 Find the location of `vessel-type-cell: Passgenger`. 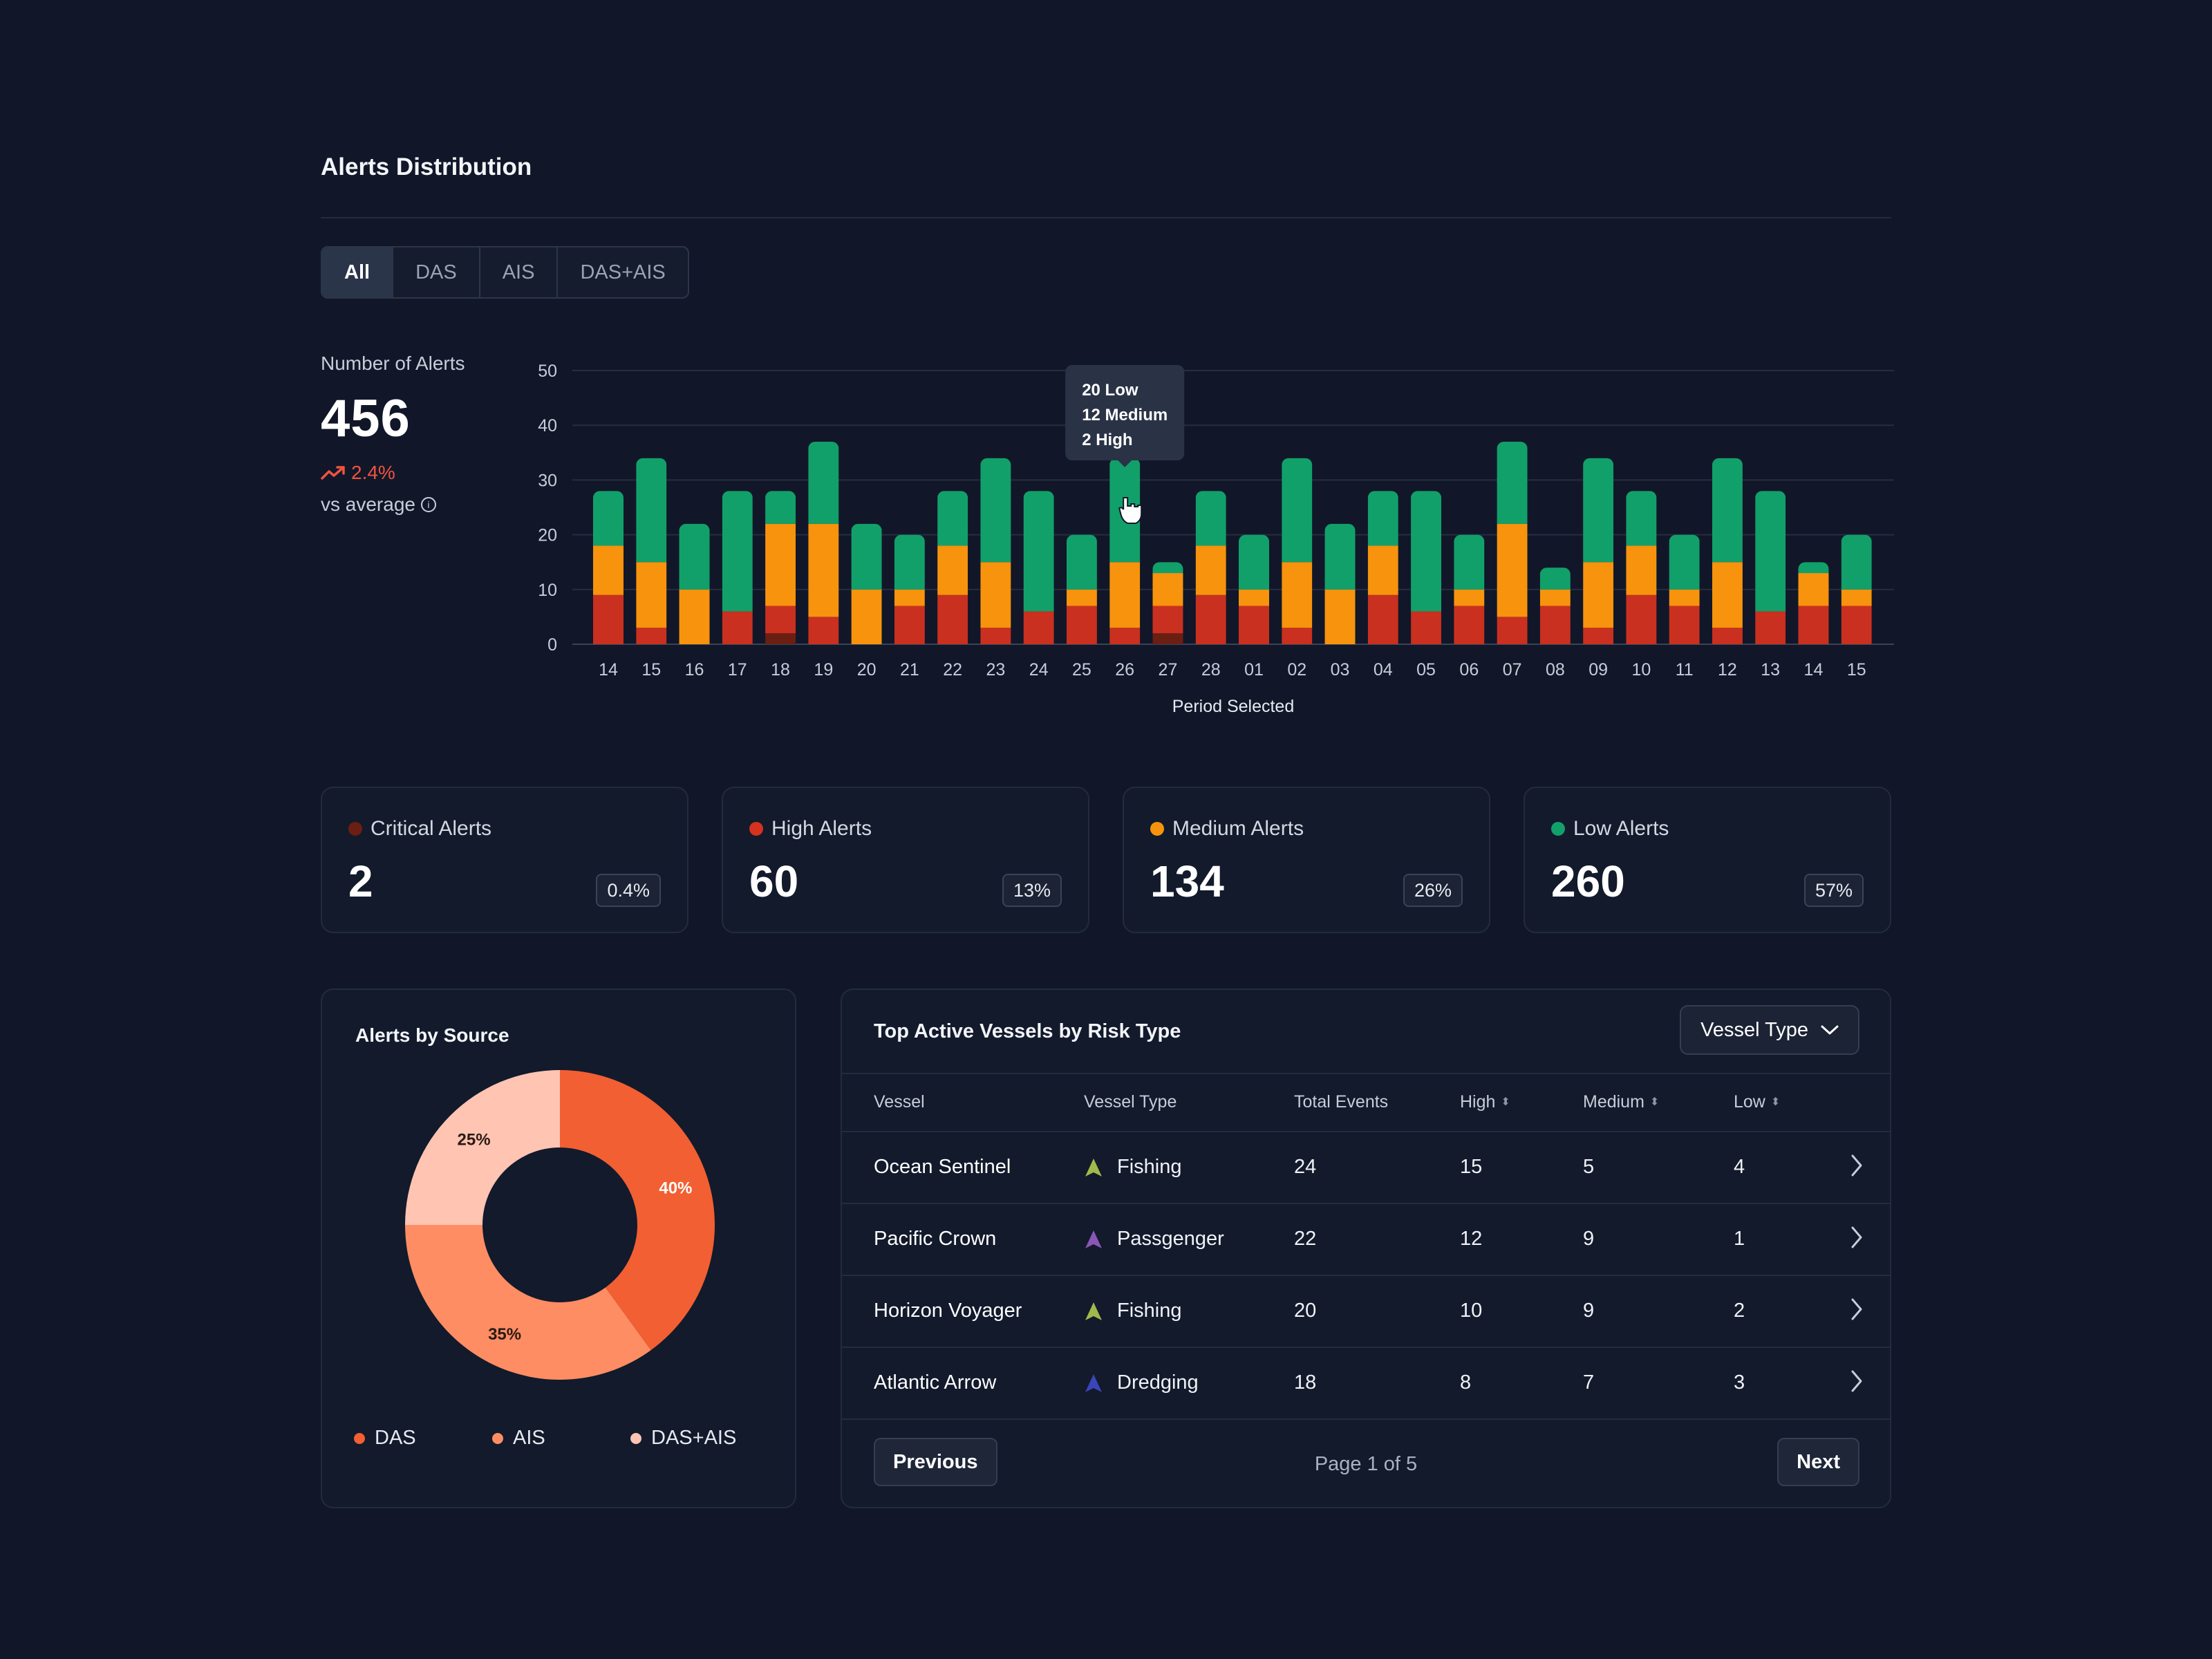

vessel-type-cell: Passgenger is located at coordinates (1154, 1239).